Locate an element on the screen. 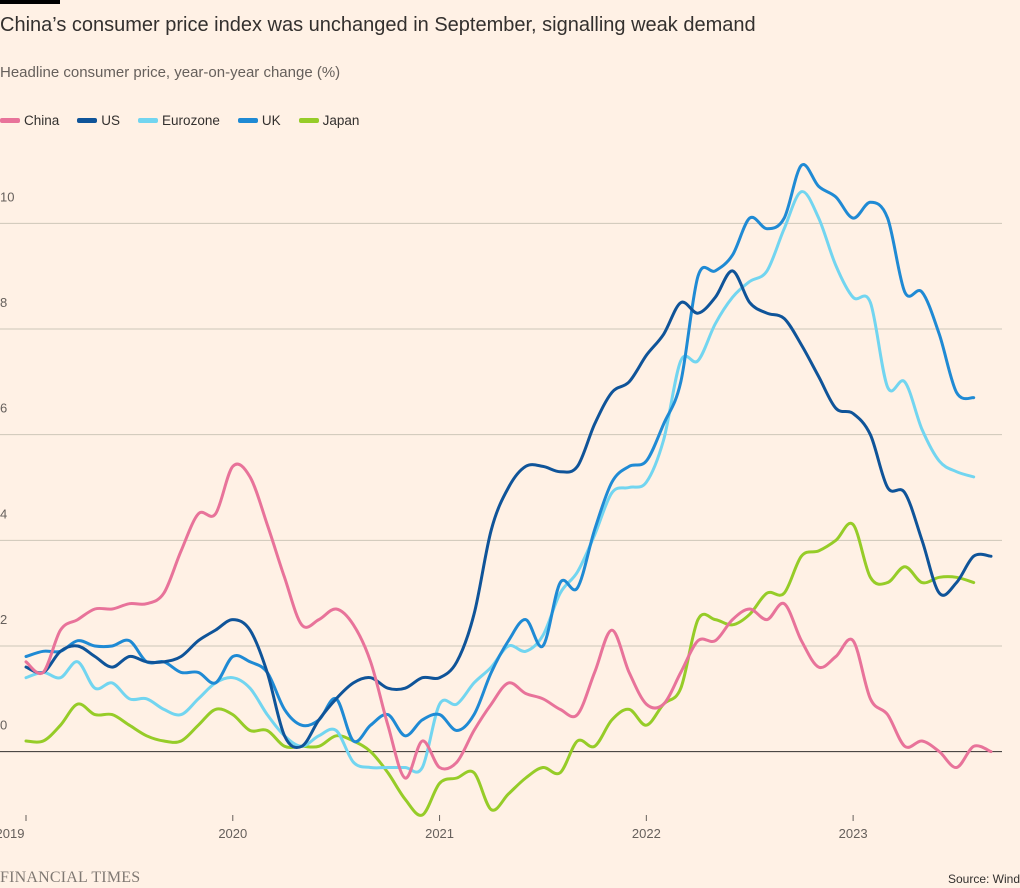  legend-label-us: US is located at coordinates (111, 120).